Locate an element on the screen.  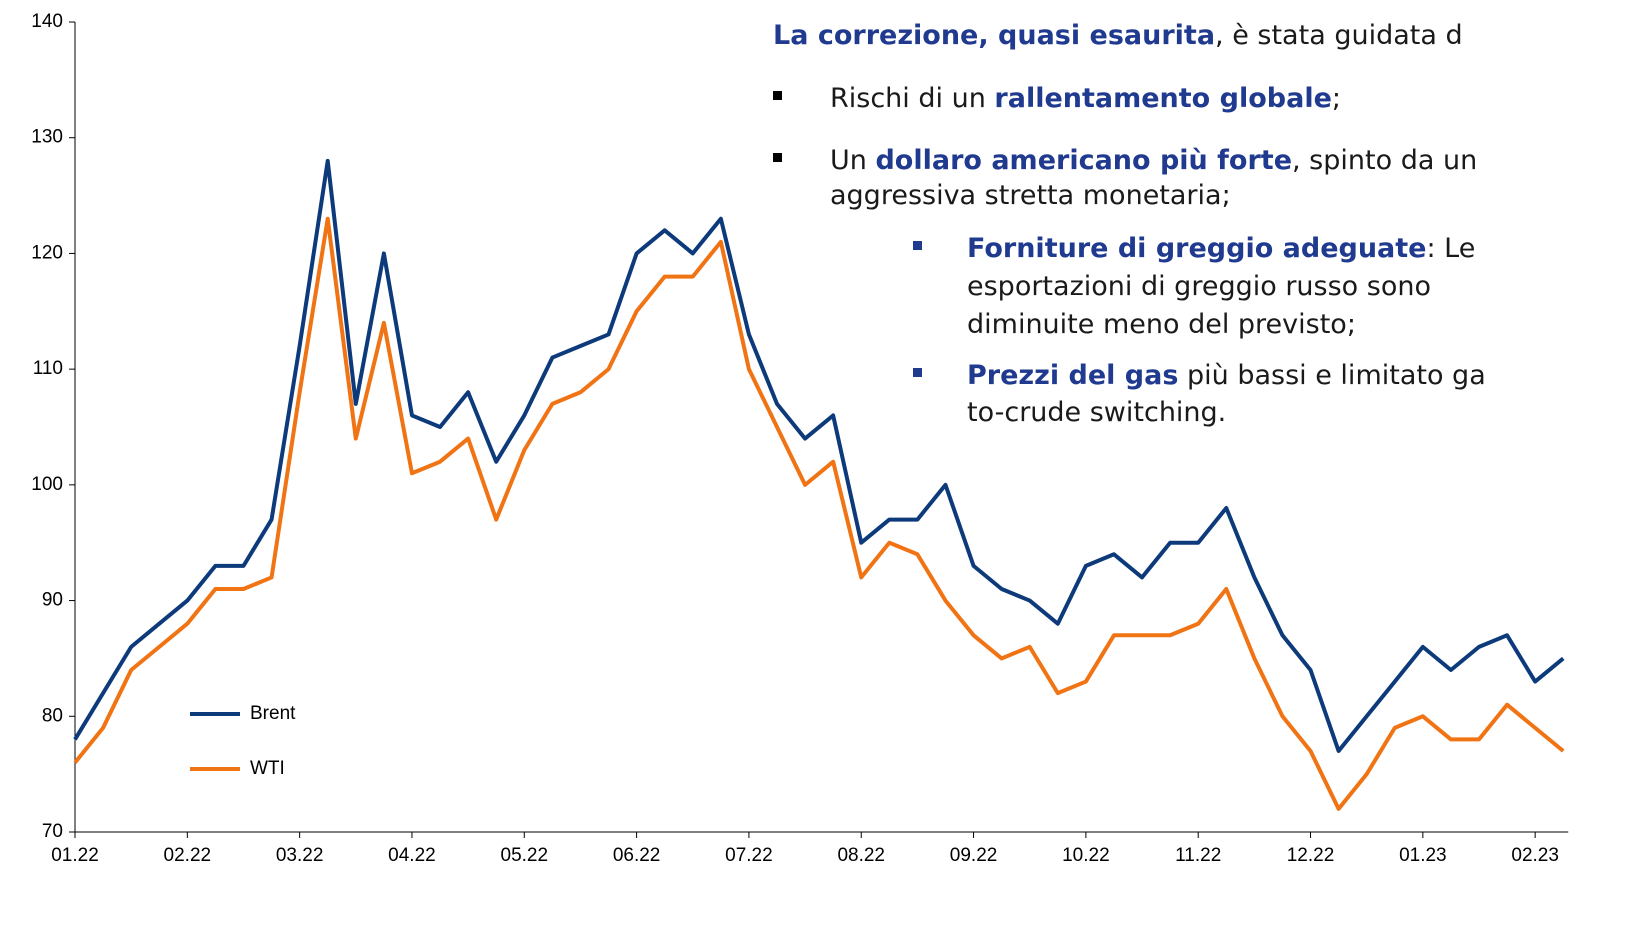
annotation-run: esportazioni di greggio russo sono is located at coordinates (1199, 286).